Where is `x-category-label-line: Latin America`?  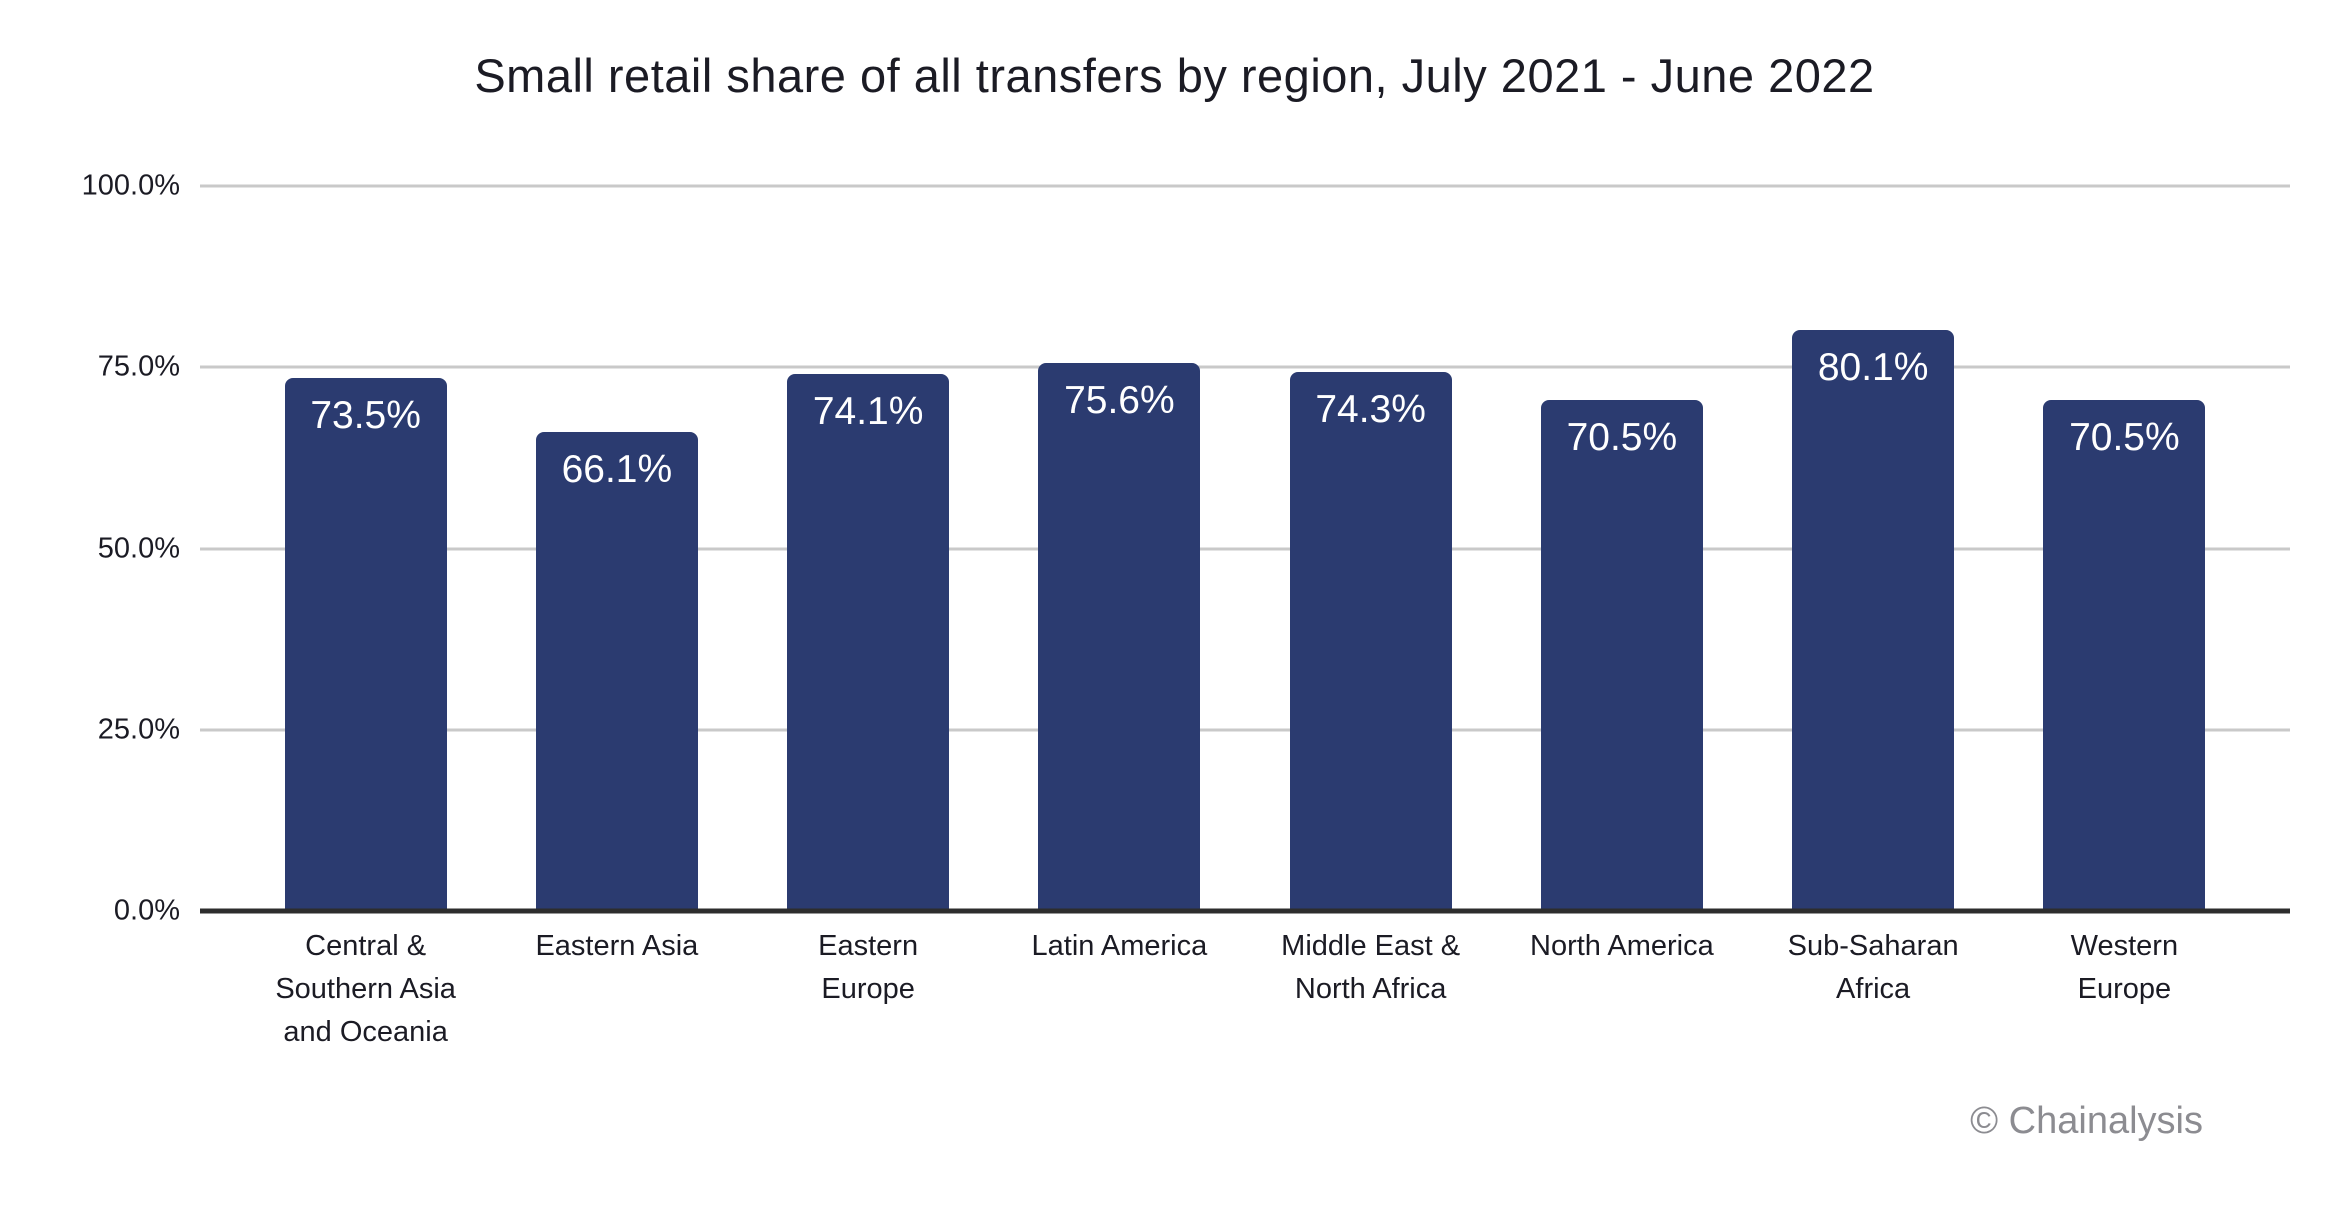 x-category-label-line: Latin America is located at coordinates (1119, 946).